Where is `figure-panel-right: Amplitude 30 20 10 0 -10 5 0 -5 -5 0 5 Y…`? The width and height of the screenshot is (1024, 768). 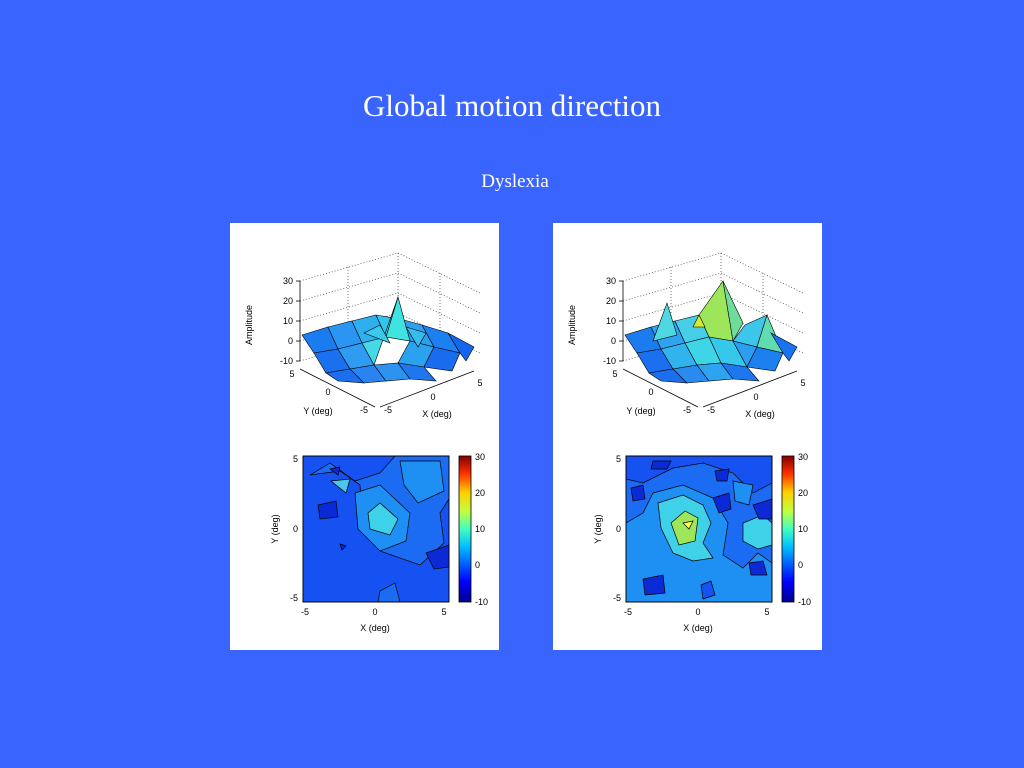
figure-panel-right: Amplitude 30 20 10 0 -10 5 0 -5 -5 0 5 Y… is located at coordinates (687, 436).